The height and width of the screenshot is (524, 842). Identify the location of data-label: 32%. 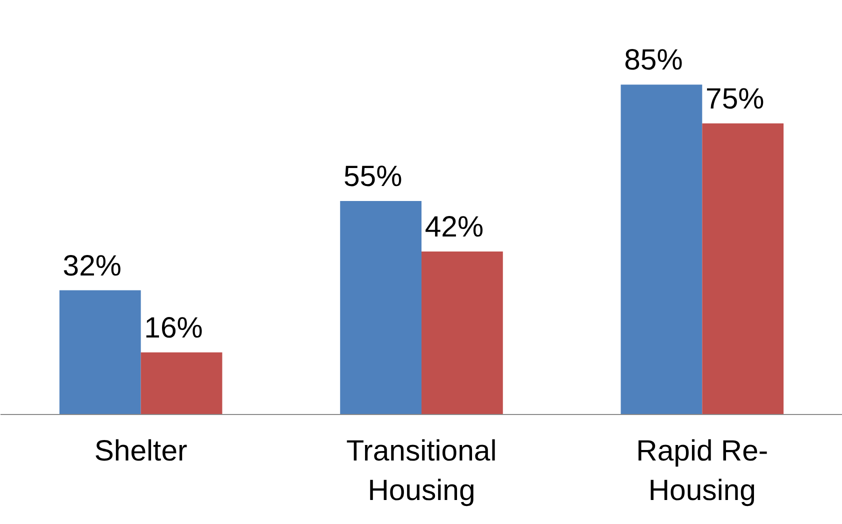
(92, 265).